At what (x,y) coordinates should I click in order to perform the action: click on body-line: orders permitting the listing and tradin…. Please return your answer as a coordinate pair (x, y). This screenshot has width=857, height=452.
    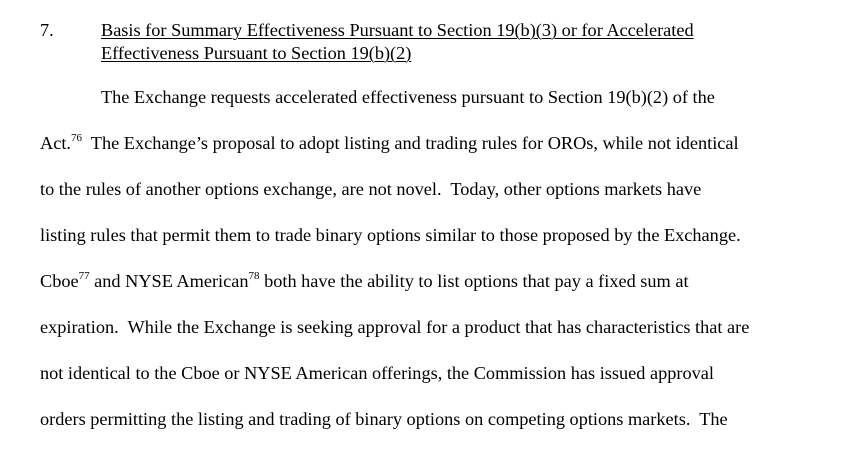
    Looking at the image, I should click on (384, 419).